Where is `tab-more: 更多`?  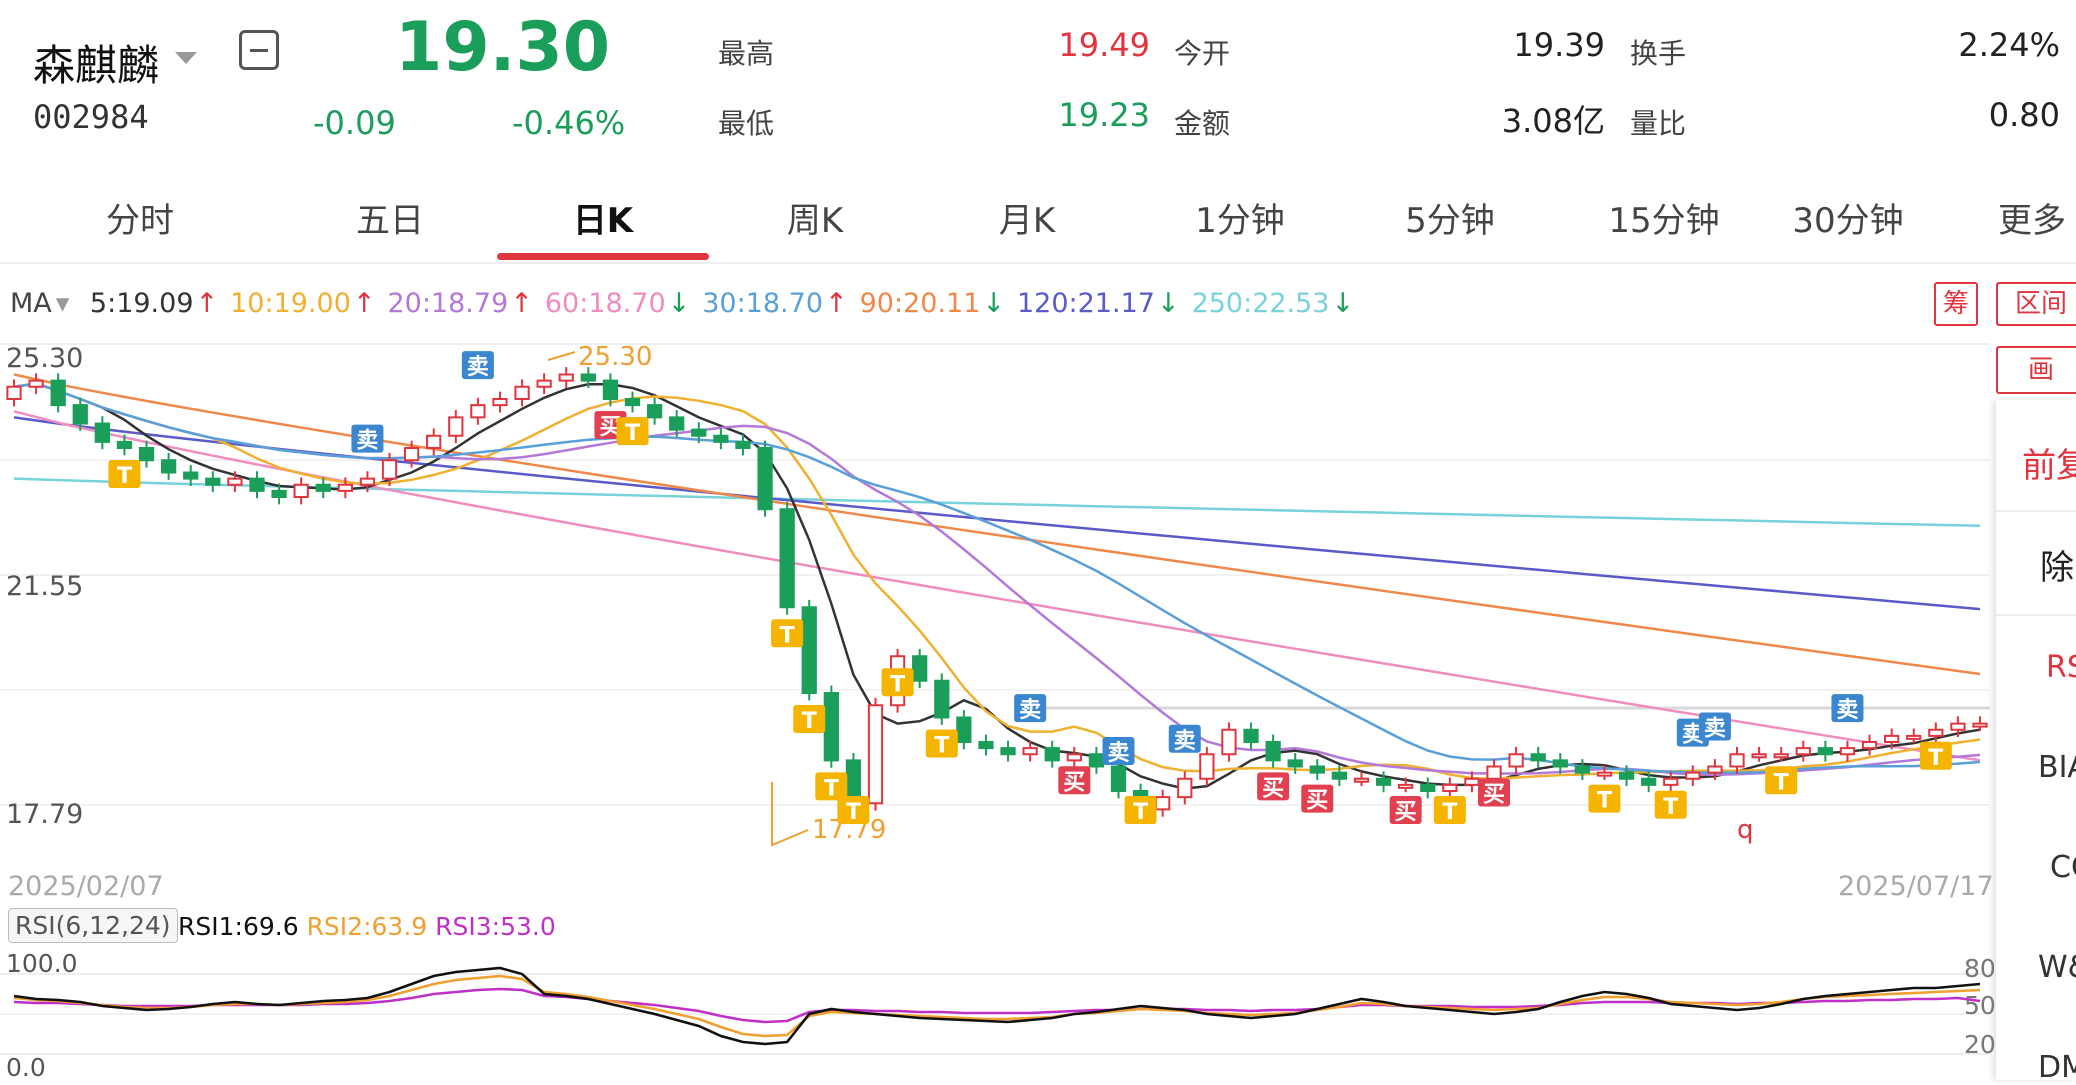
tab-more: 更多 is located at coordinates (2032, 221).